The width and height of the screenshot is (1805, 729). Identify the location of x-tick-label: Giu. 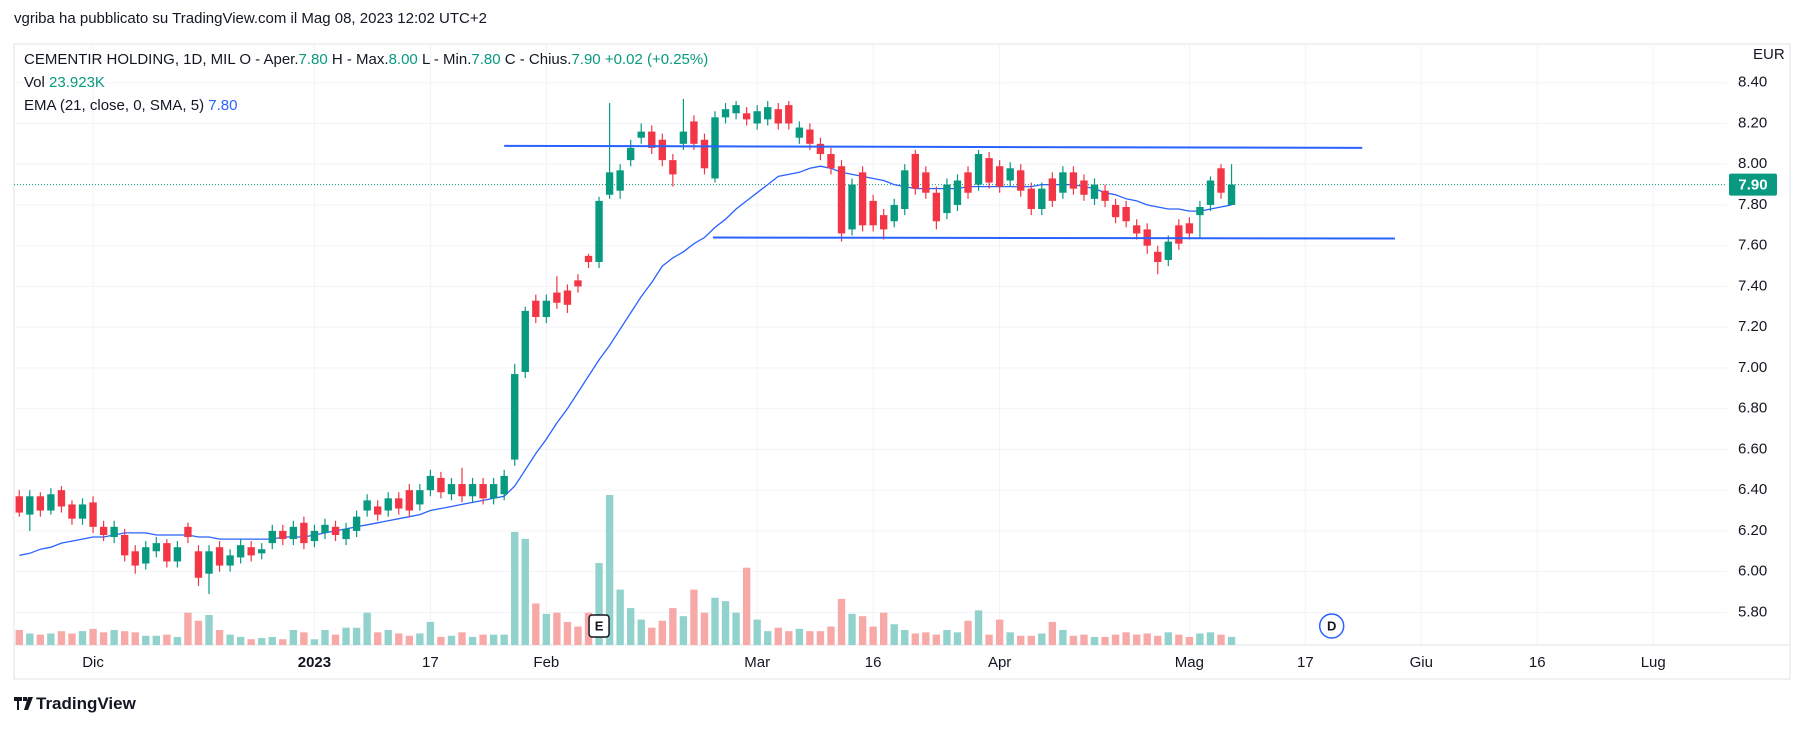
(1421, 662).